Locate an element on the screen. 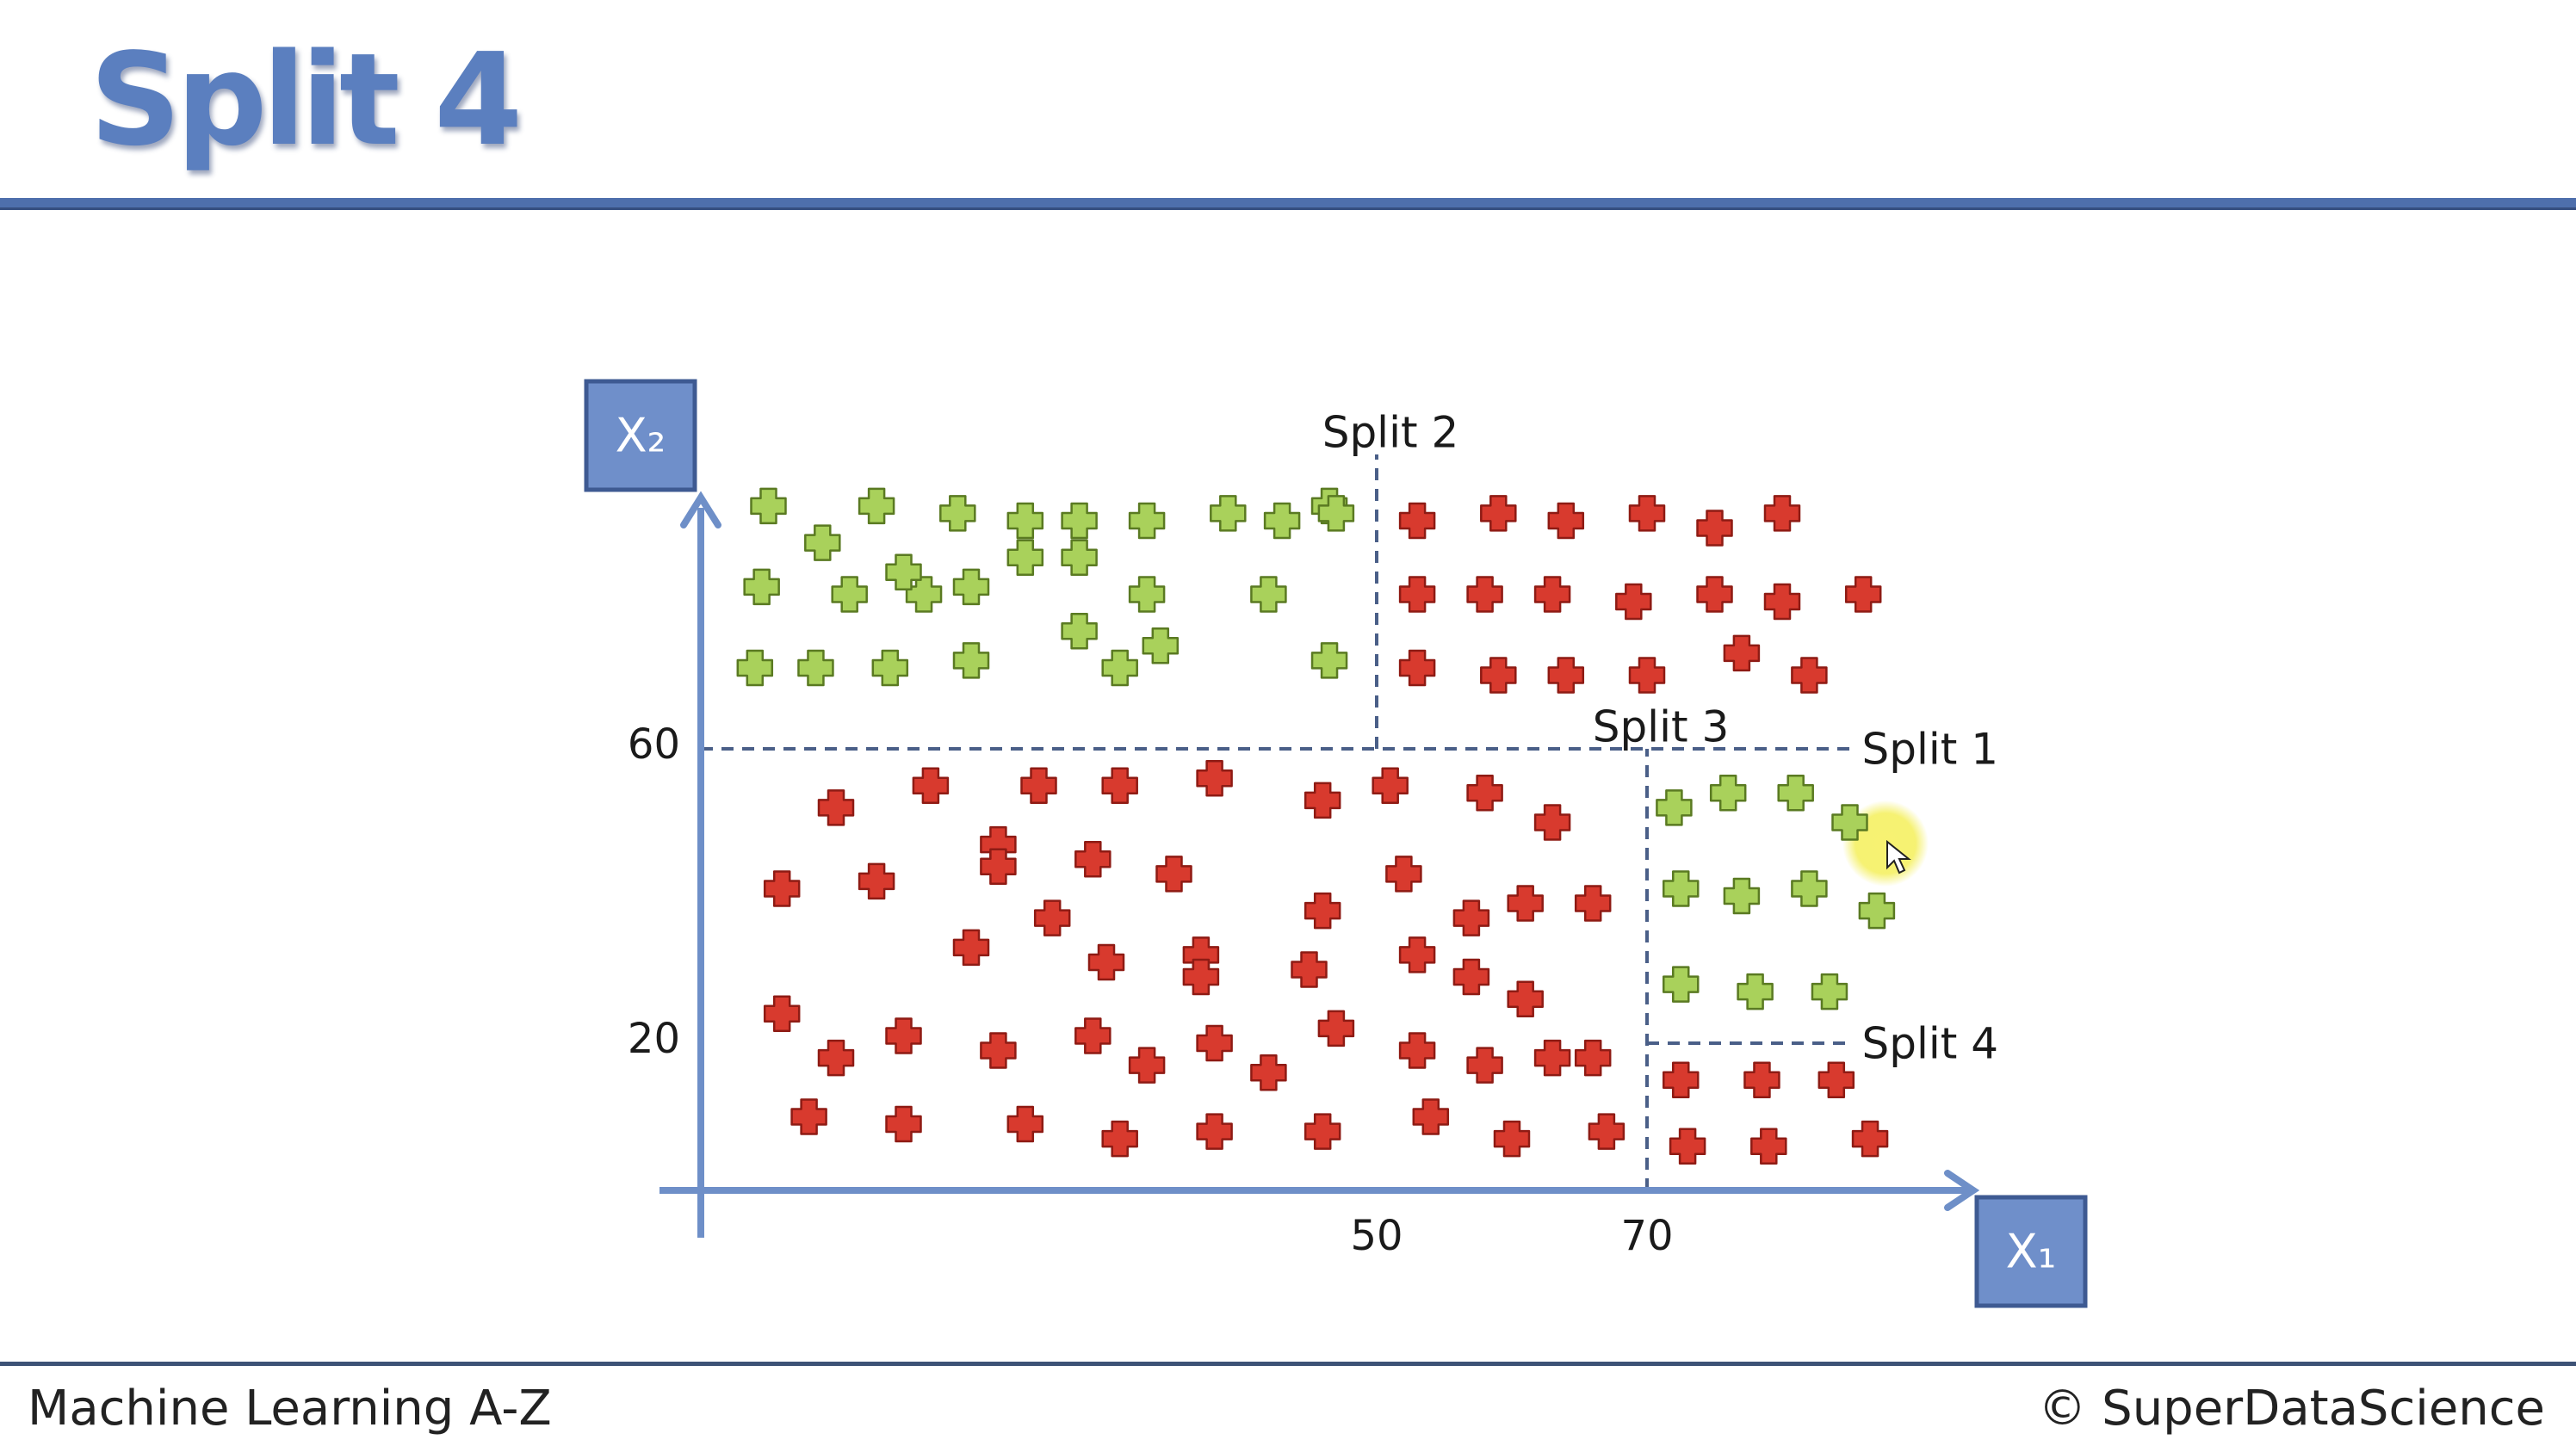  y-axis-arrow is located at coordinates (701, 510).